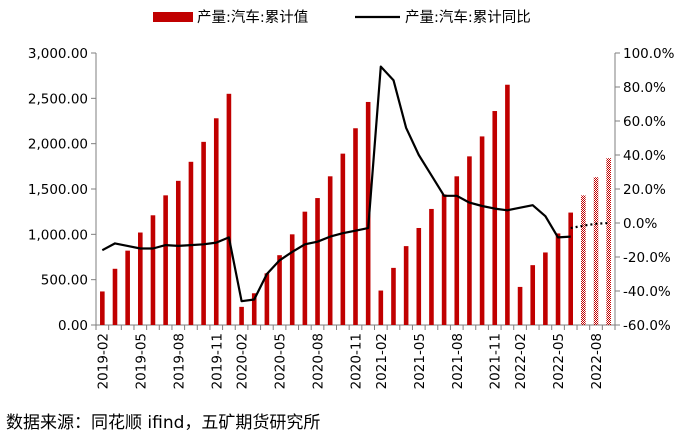 This screenshot has width=700, height=443. I want to click on left-tick-label: 0.00, so click(73, 326).